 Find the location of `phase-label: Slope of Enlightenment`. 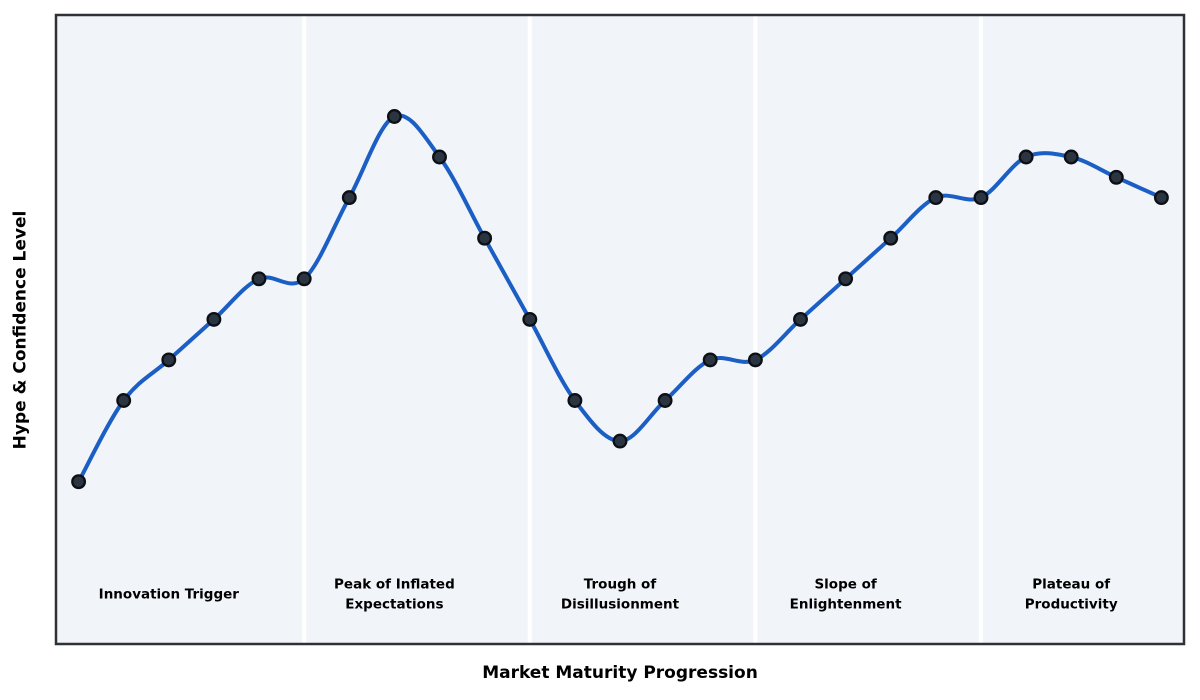

phase-label: Slope of Enlightenment is located at coordinates (846, 594).